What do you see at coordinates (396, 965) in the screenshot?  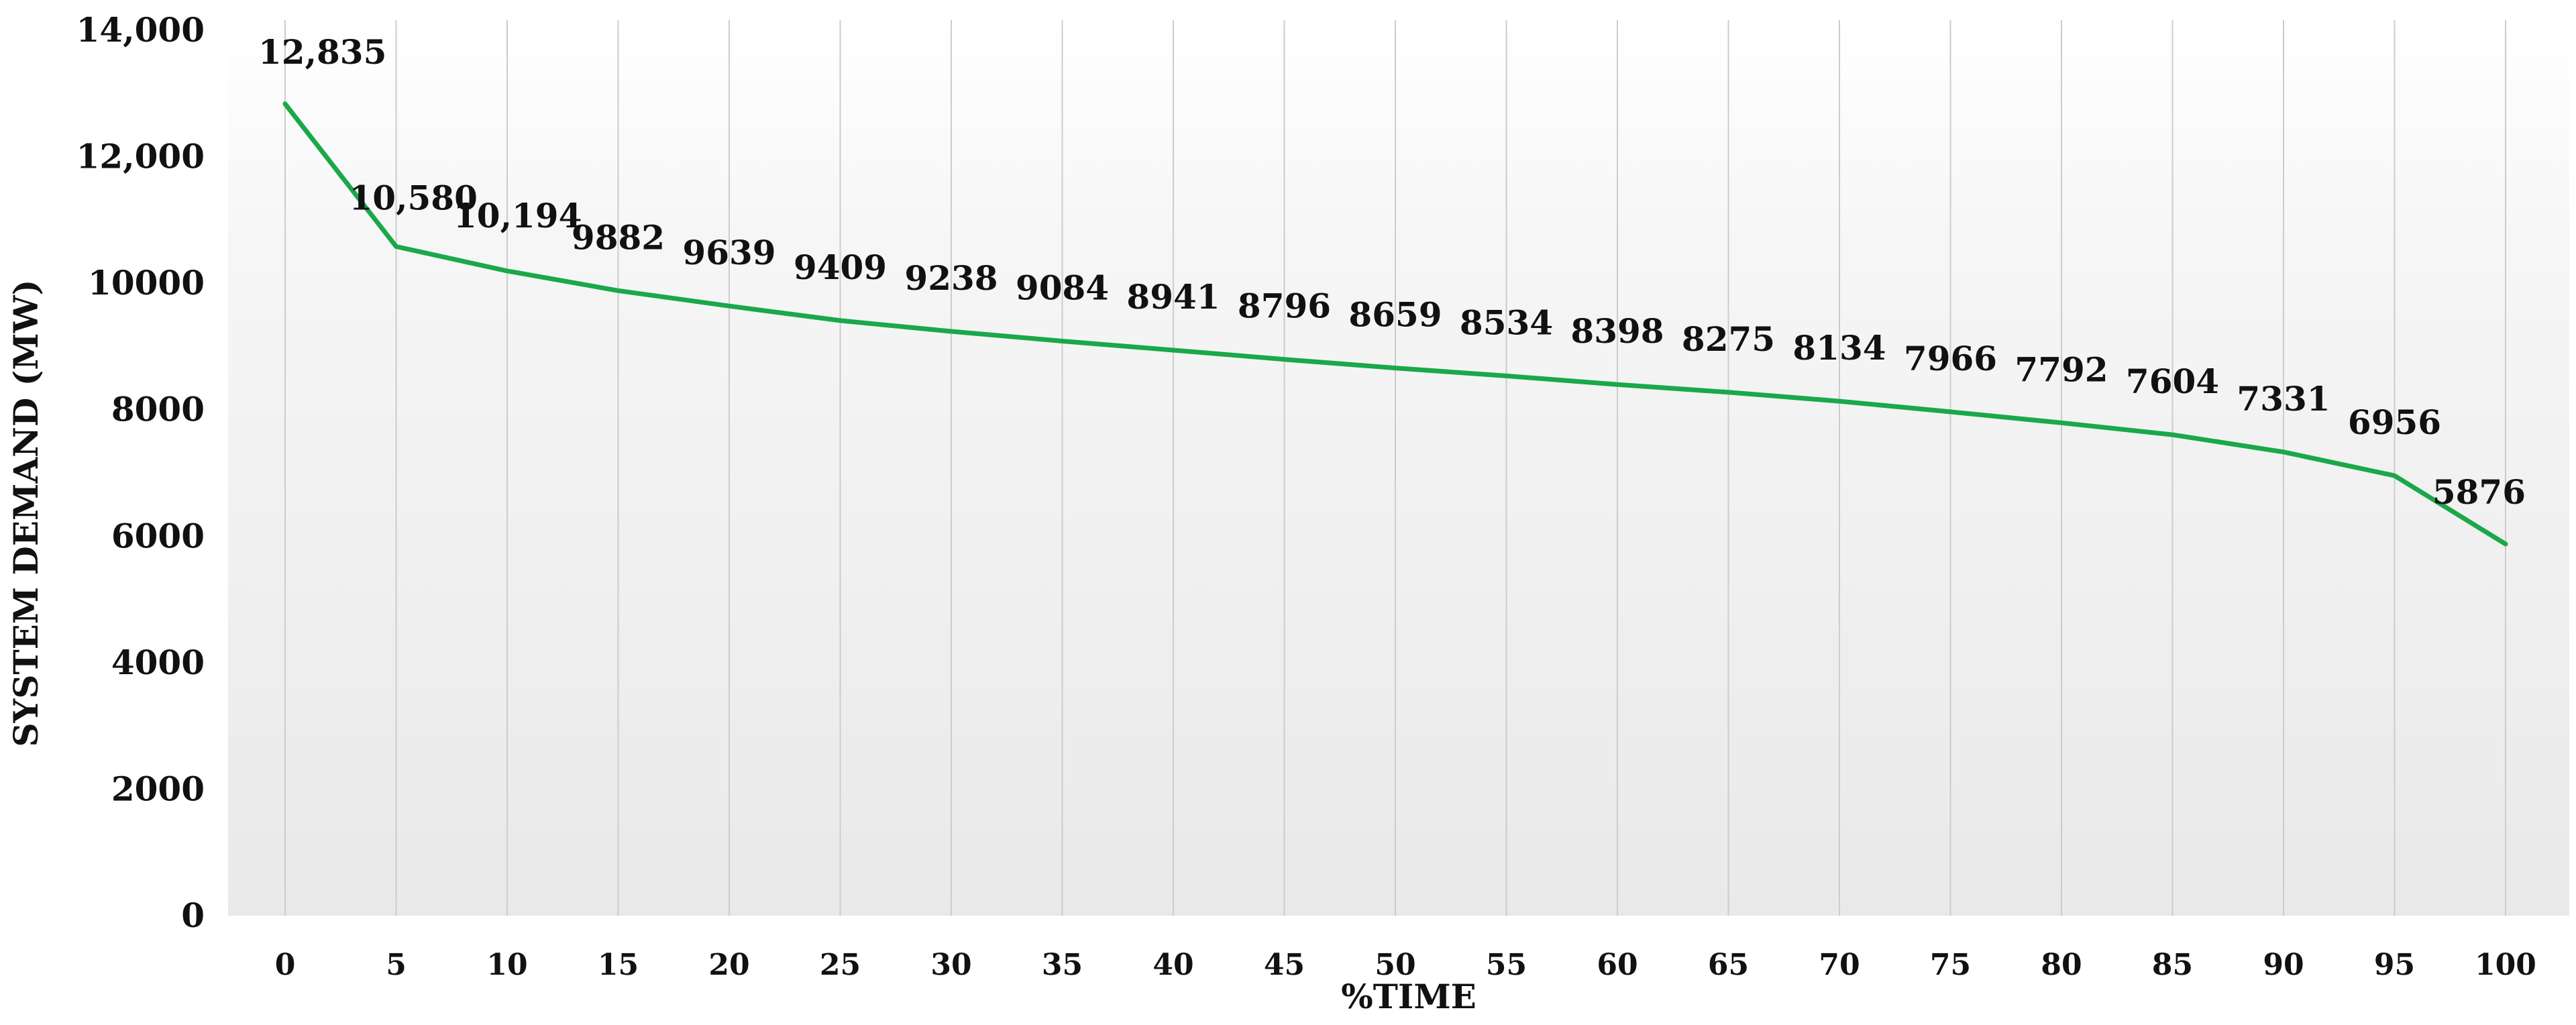 I see `x-tick-label: 5` at bounding box center [396, 965].